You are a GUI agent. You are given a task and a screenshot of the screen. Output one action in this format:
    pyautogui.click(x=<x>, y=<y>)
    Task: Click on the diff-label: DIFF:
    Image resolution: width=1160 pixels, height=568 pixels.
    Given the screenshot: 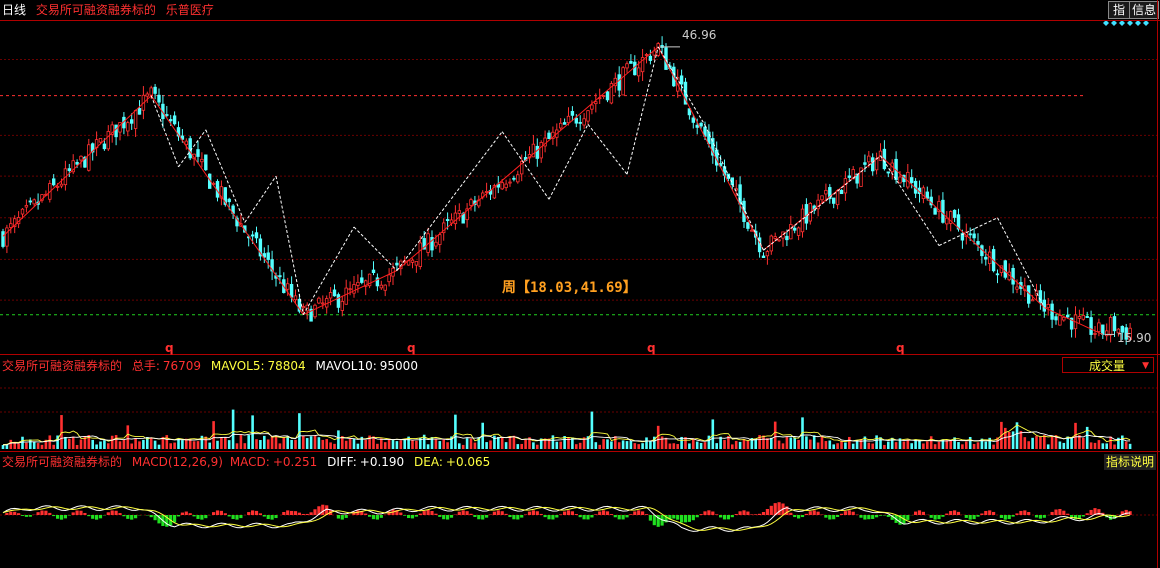 What is the action you would take?
    pyautogui.click(x=342, y=462)
    